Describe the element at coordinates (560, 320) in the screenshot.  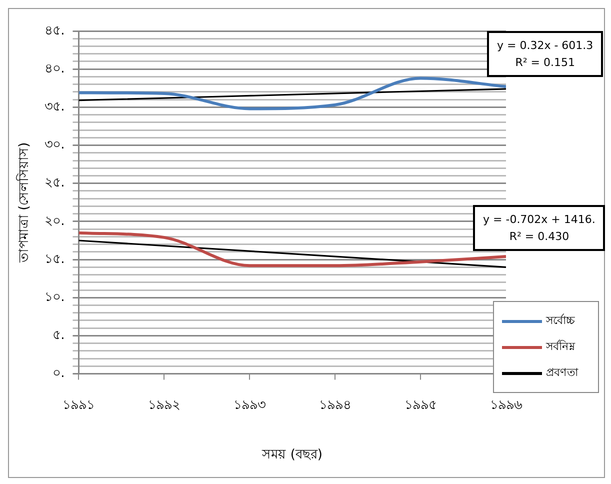
I see `legend-label: সর্বোচ্চ` at that location.